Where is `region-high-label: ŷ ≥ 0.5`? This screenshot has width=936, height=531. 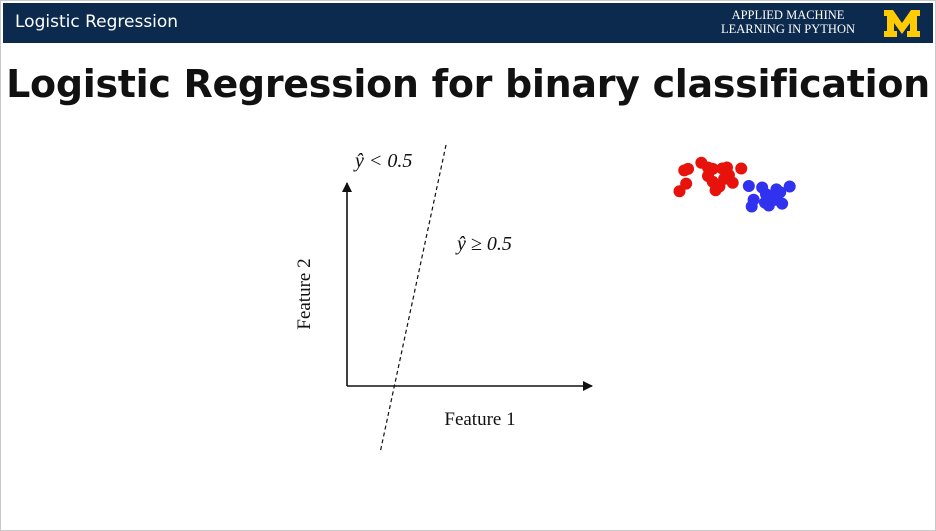
region-high-label: ŷ ≥ 0.5 is located at coordinates (483, 244).